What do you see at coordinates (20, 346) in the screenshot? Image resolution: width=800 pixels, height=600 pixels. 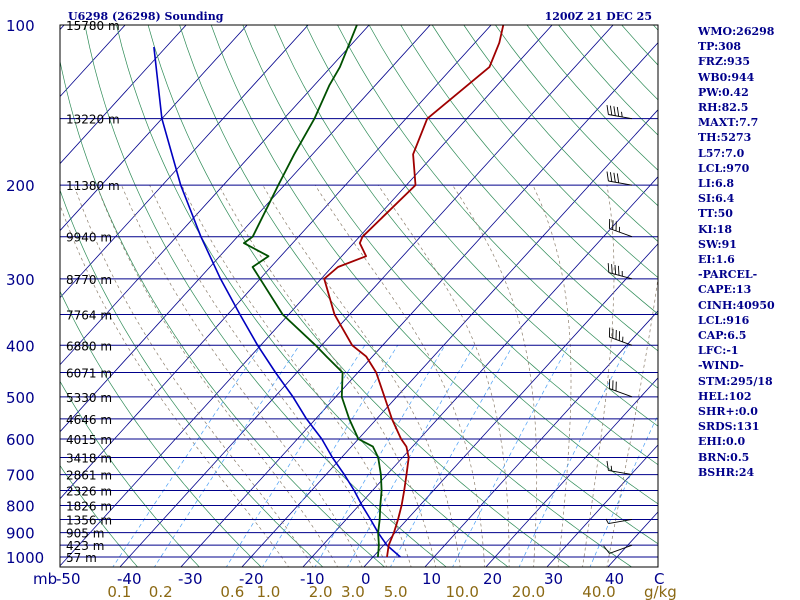 I see `pressure-tick-label: 400` at bounding box center [20, 346].